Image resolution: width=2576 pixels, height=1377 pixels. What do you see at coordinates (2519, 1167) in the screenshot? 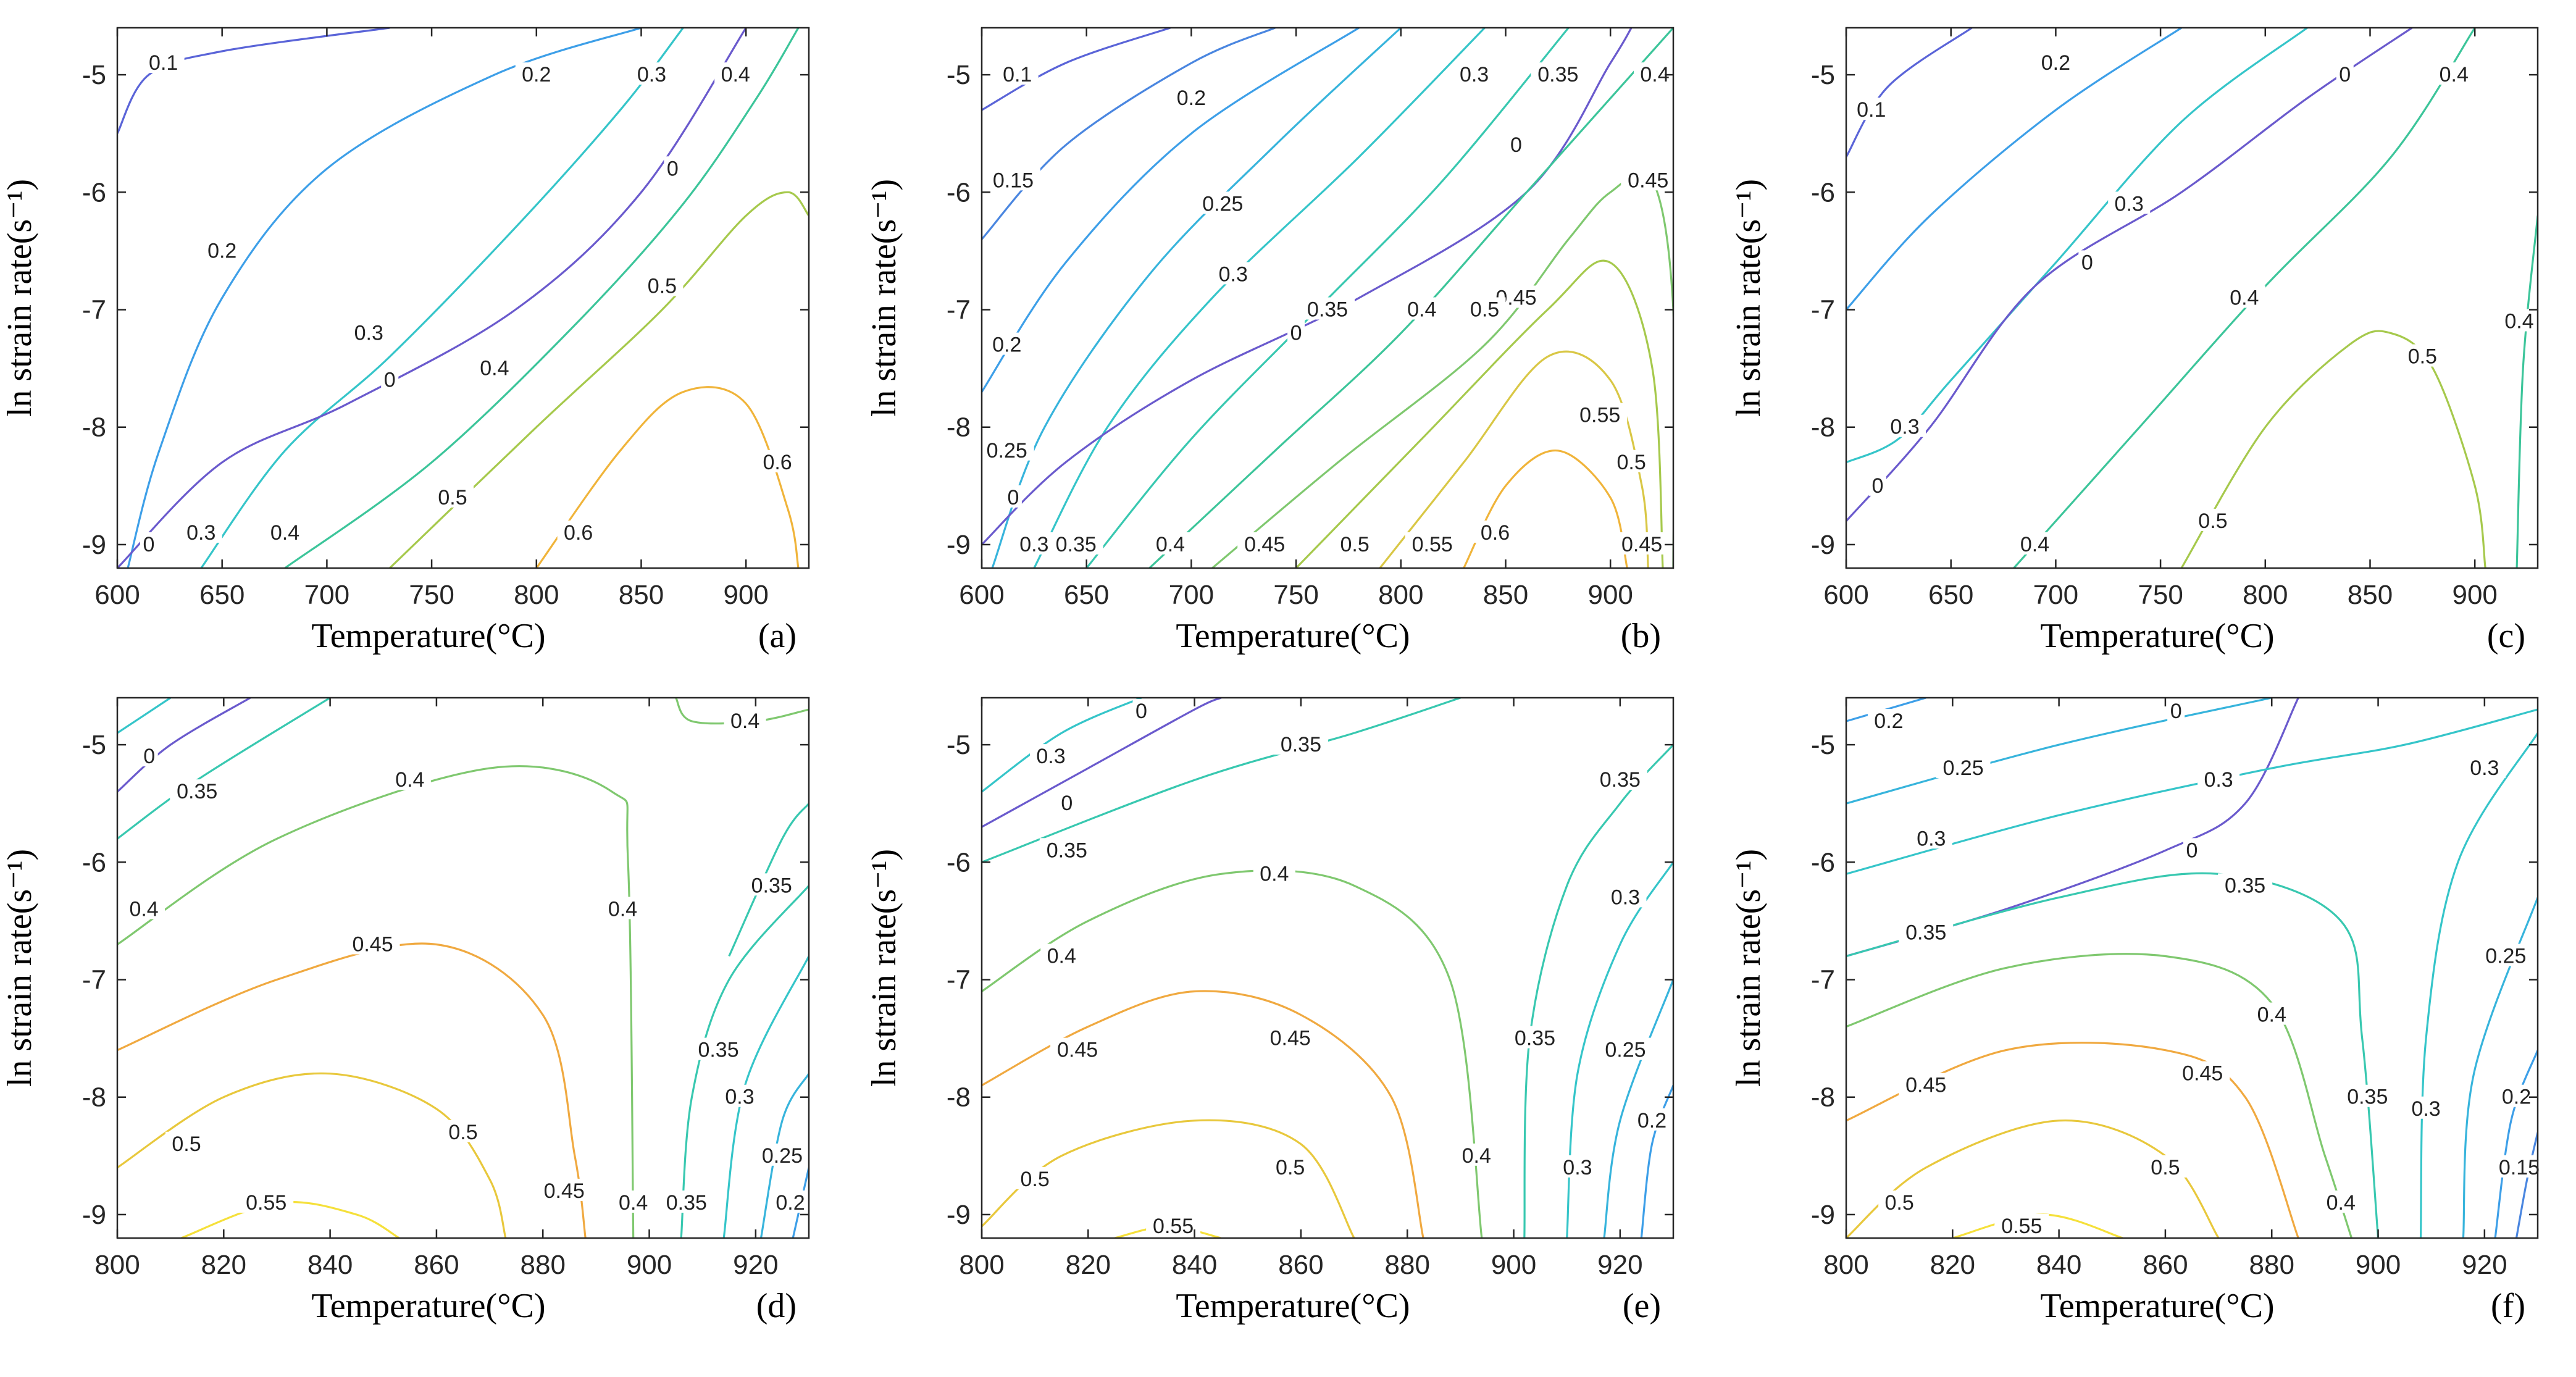
I see `panel-f-contour-label-12-0: 0.15` at bounding box center [2519, 1167].